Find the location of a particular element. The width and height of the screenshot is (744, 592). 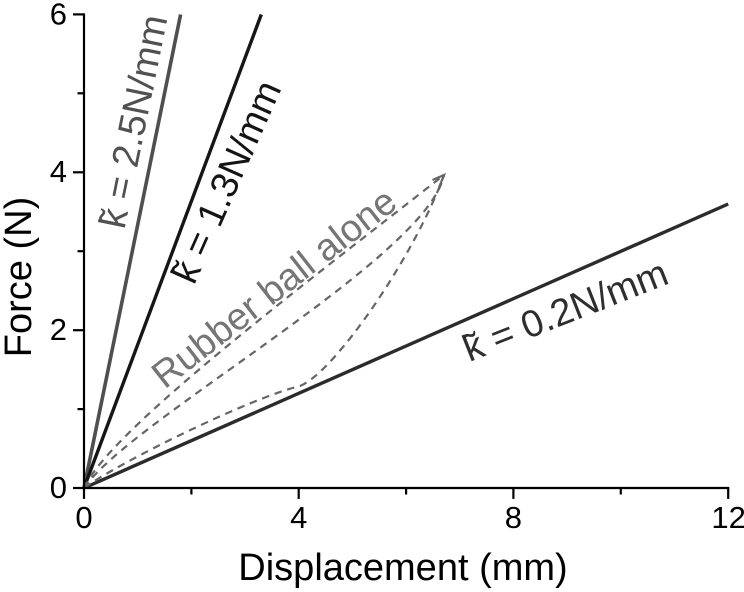

svg-text: Force (N) is located at coordinates (20, 277).